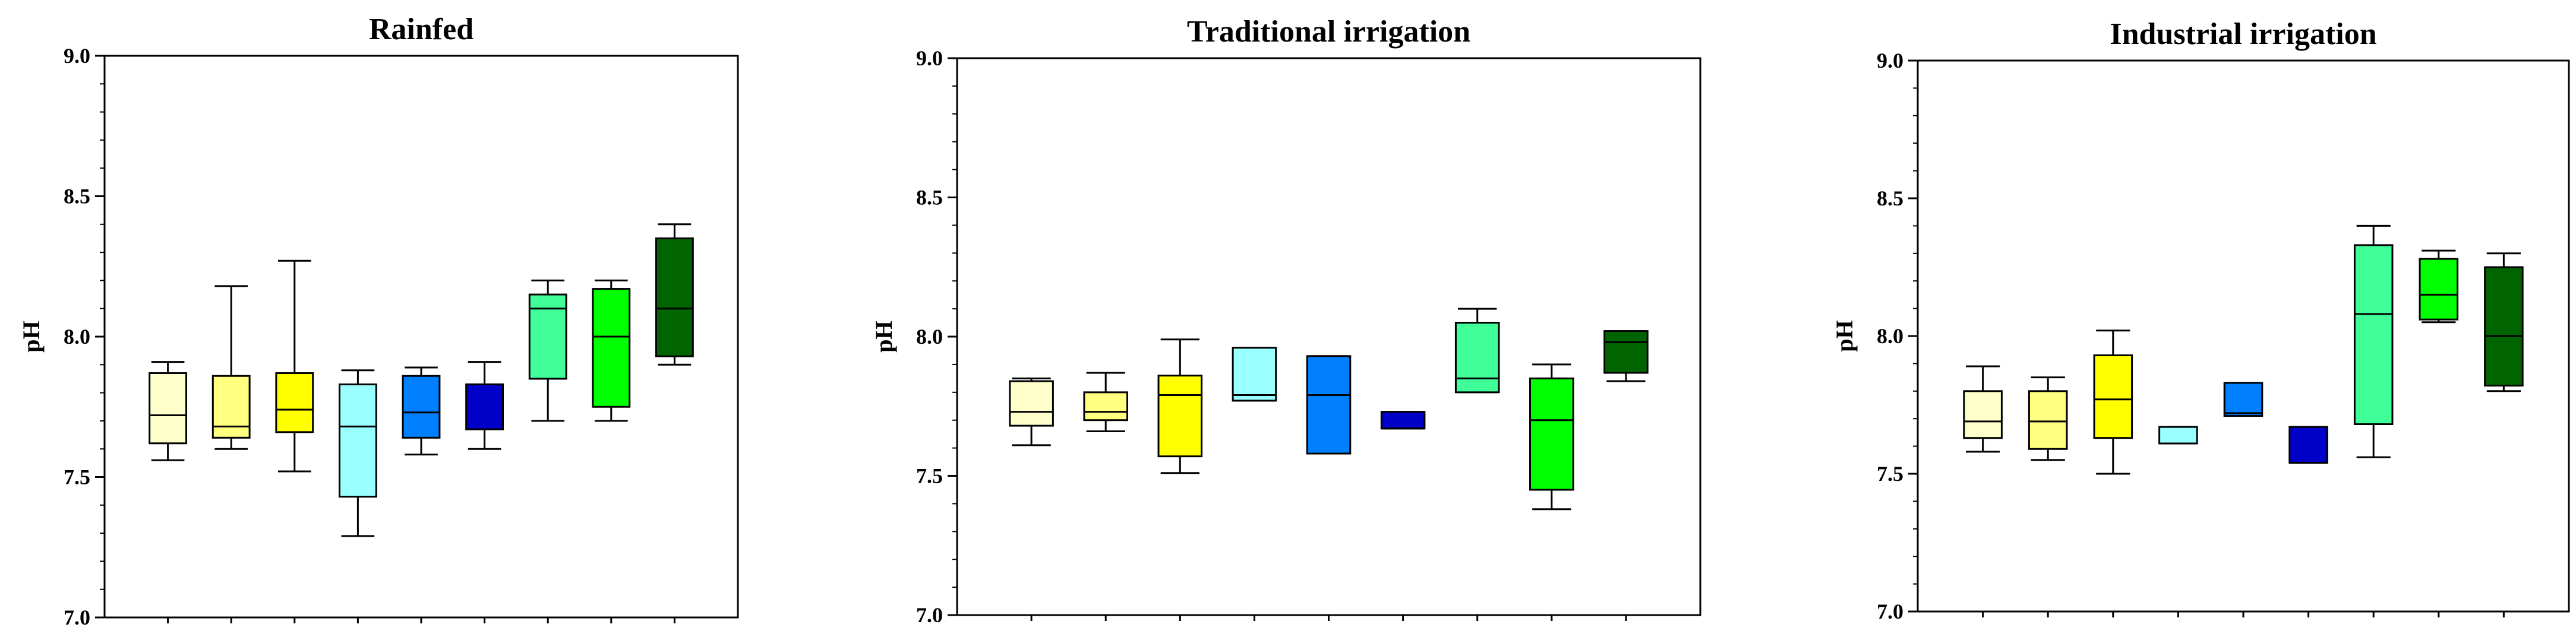  What do you see at coordinates (2243, 34) in the screenshot?
I see `panel-title: Industrial irrigation` at bounding box center [2243, 34].